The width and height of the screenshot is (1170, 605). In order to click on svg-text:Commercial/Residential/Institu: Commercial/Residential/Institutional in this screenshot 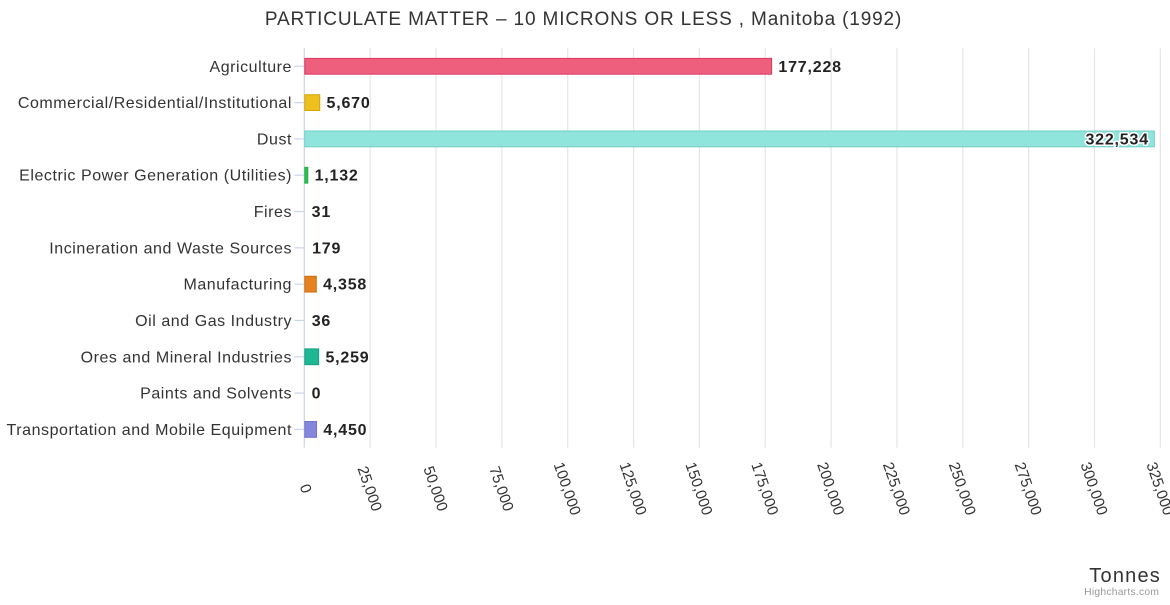, I will do `click(155, 103)`.